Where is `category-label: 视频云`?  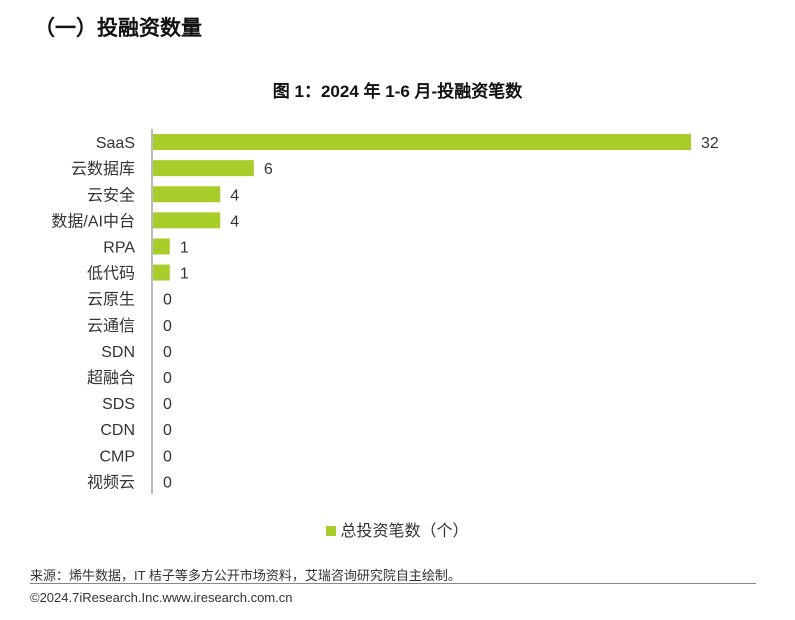
category-label: 视频云 is located at coordinates (111, 482).